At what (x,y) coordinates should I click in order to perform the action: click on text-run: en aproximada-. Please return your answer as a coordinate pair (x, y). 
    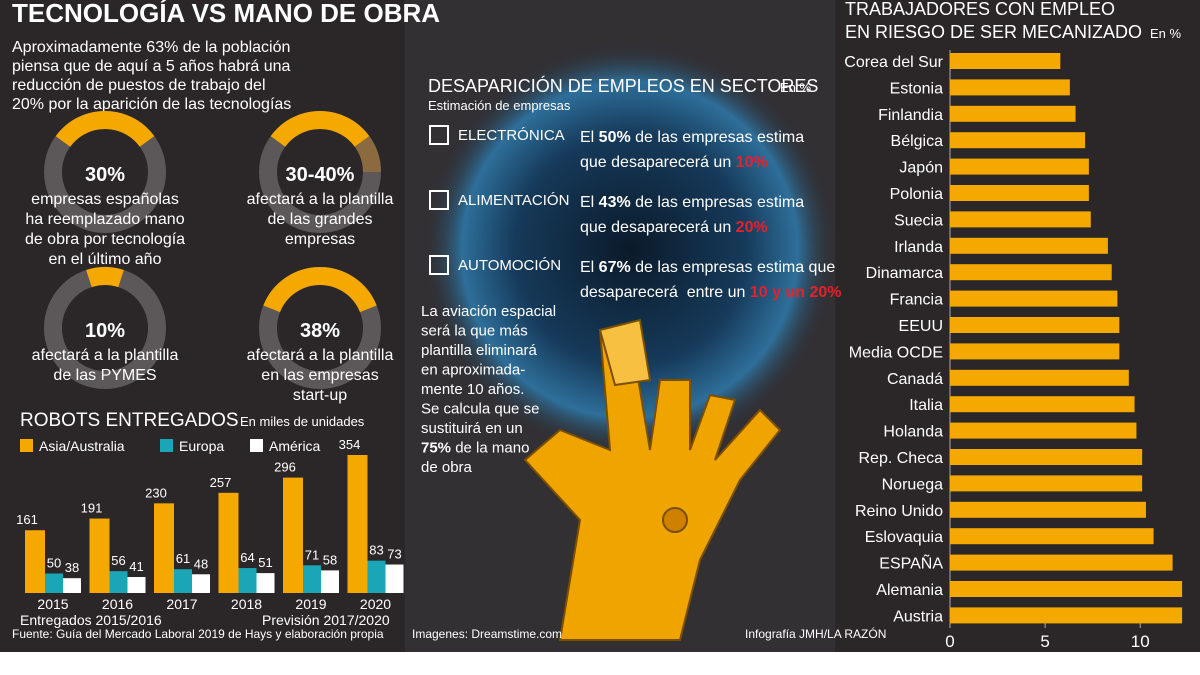
    Looking at the image, I should click on (473, 370).